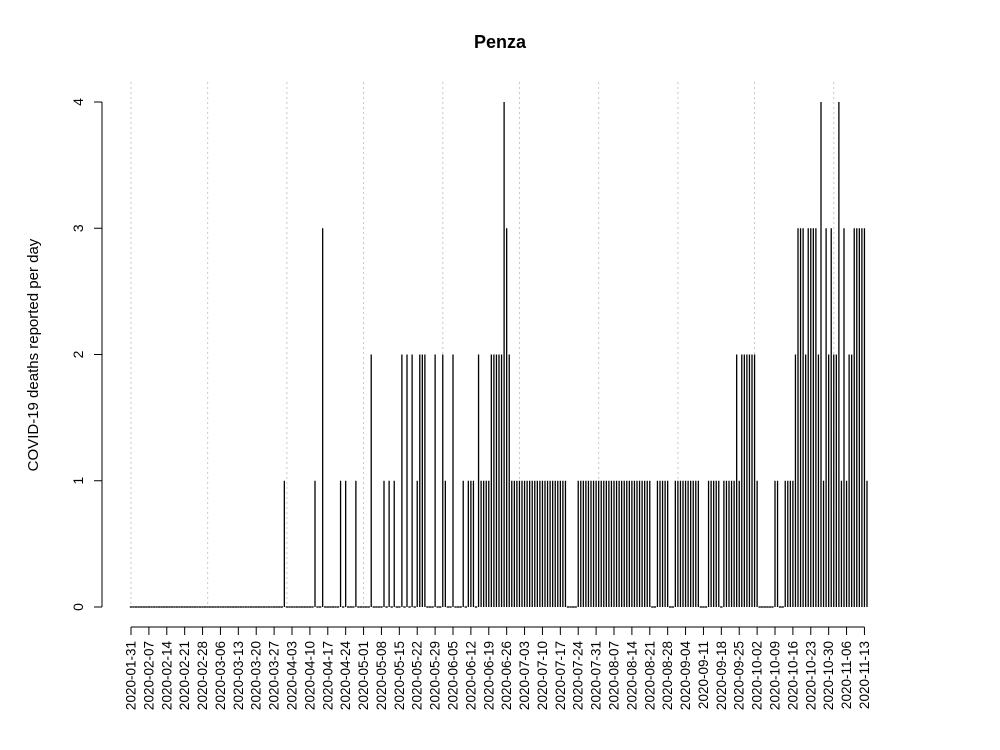  Describe the element at coordinates (78, 354) in the screenshot. I see `y-tick-label: 2` at that location.